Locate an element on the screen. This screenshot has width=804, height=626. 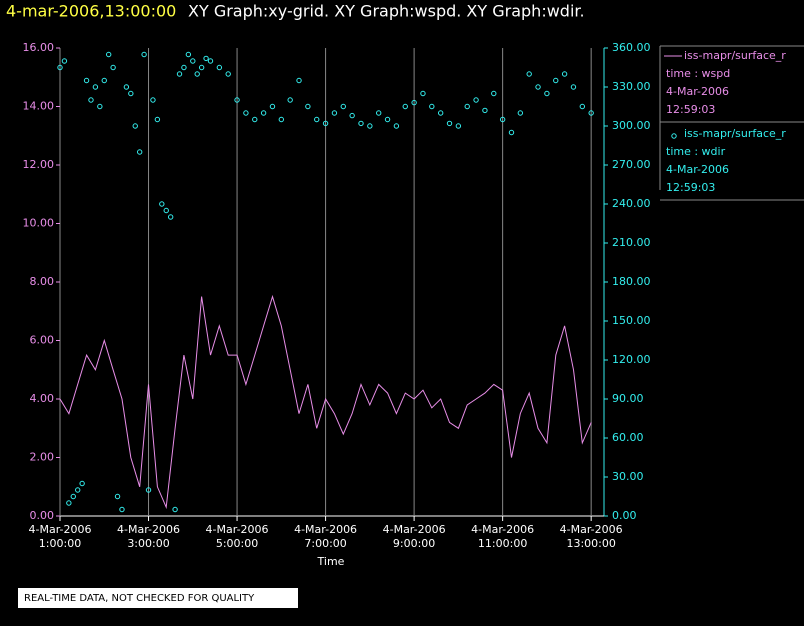
y-tick-label: 14.00 is located at coordinates (39, 106).